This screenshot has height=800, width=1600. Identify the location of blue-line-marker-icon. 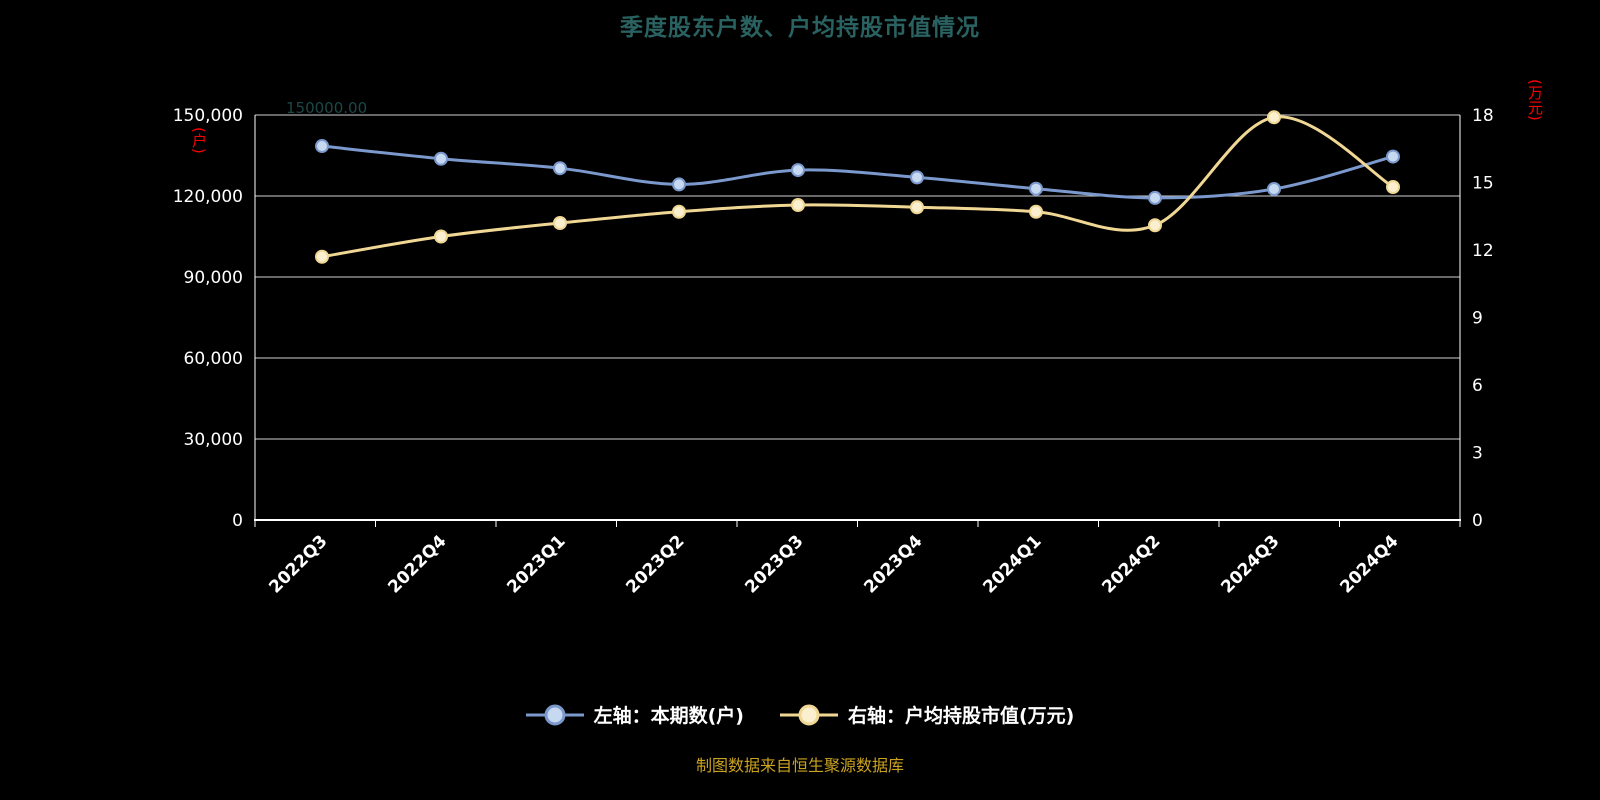
(554, 714).